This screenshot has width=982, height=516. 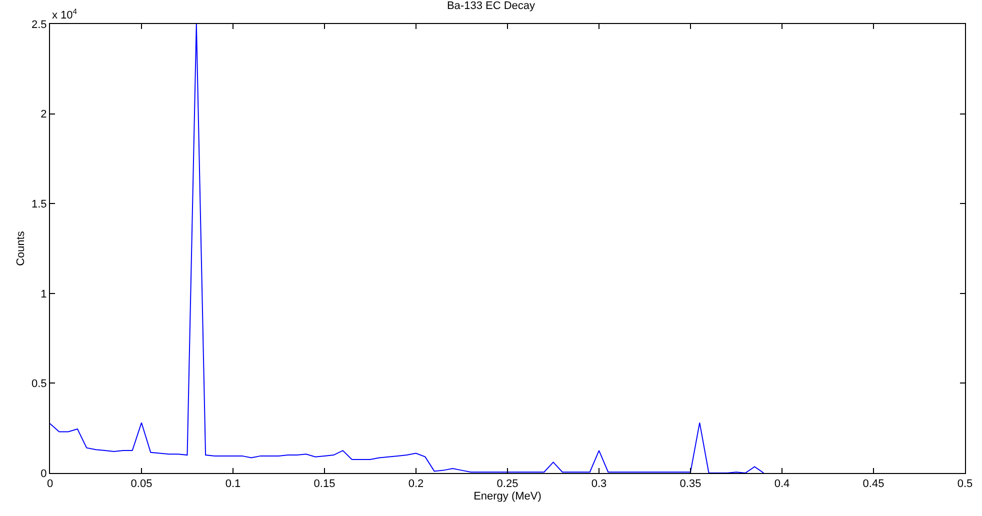 I want to click on x-tick-label: 0.4, so click(x=782, y=484).